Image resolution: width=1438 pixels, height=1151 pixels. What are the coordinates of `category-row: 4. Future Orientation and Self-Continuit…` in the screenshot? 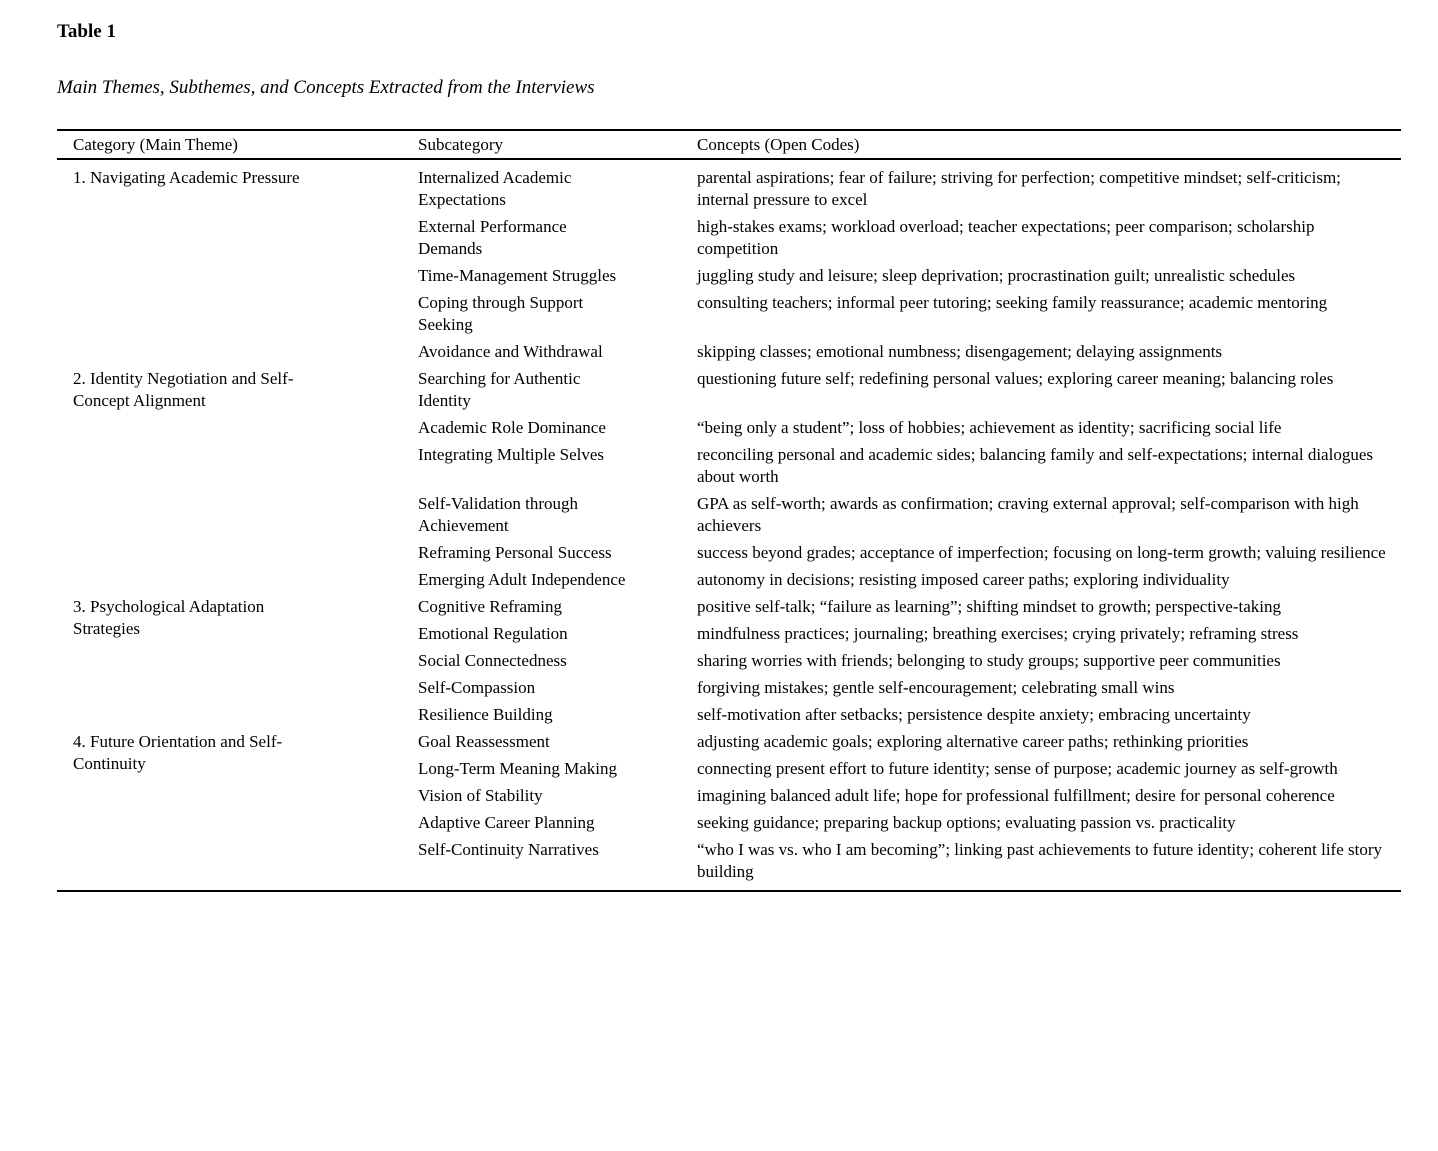 It's located at (729, 806).